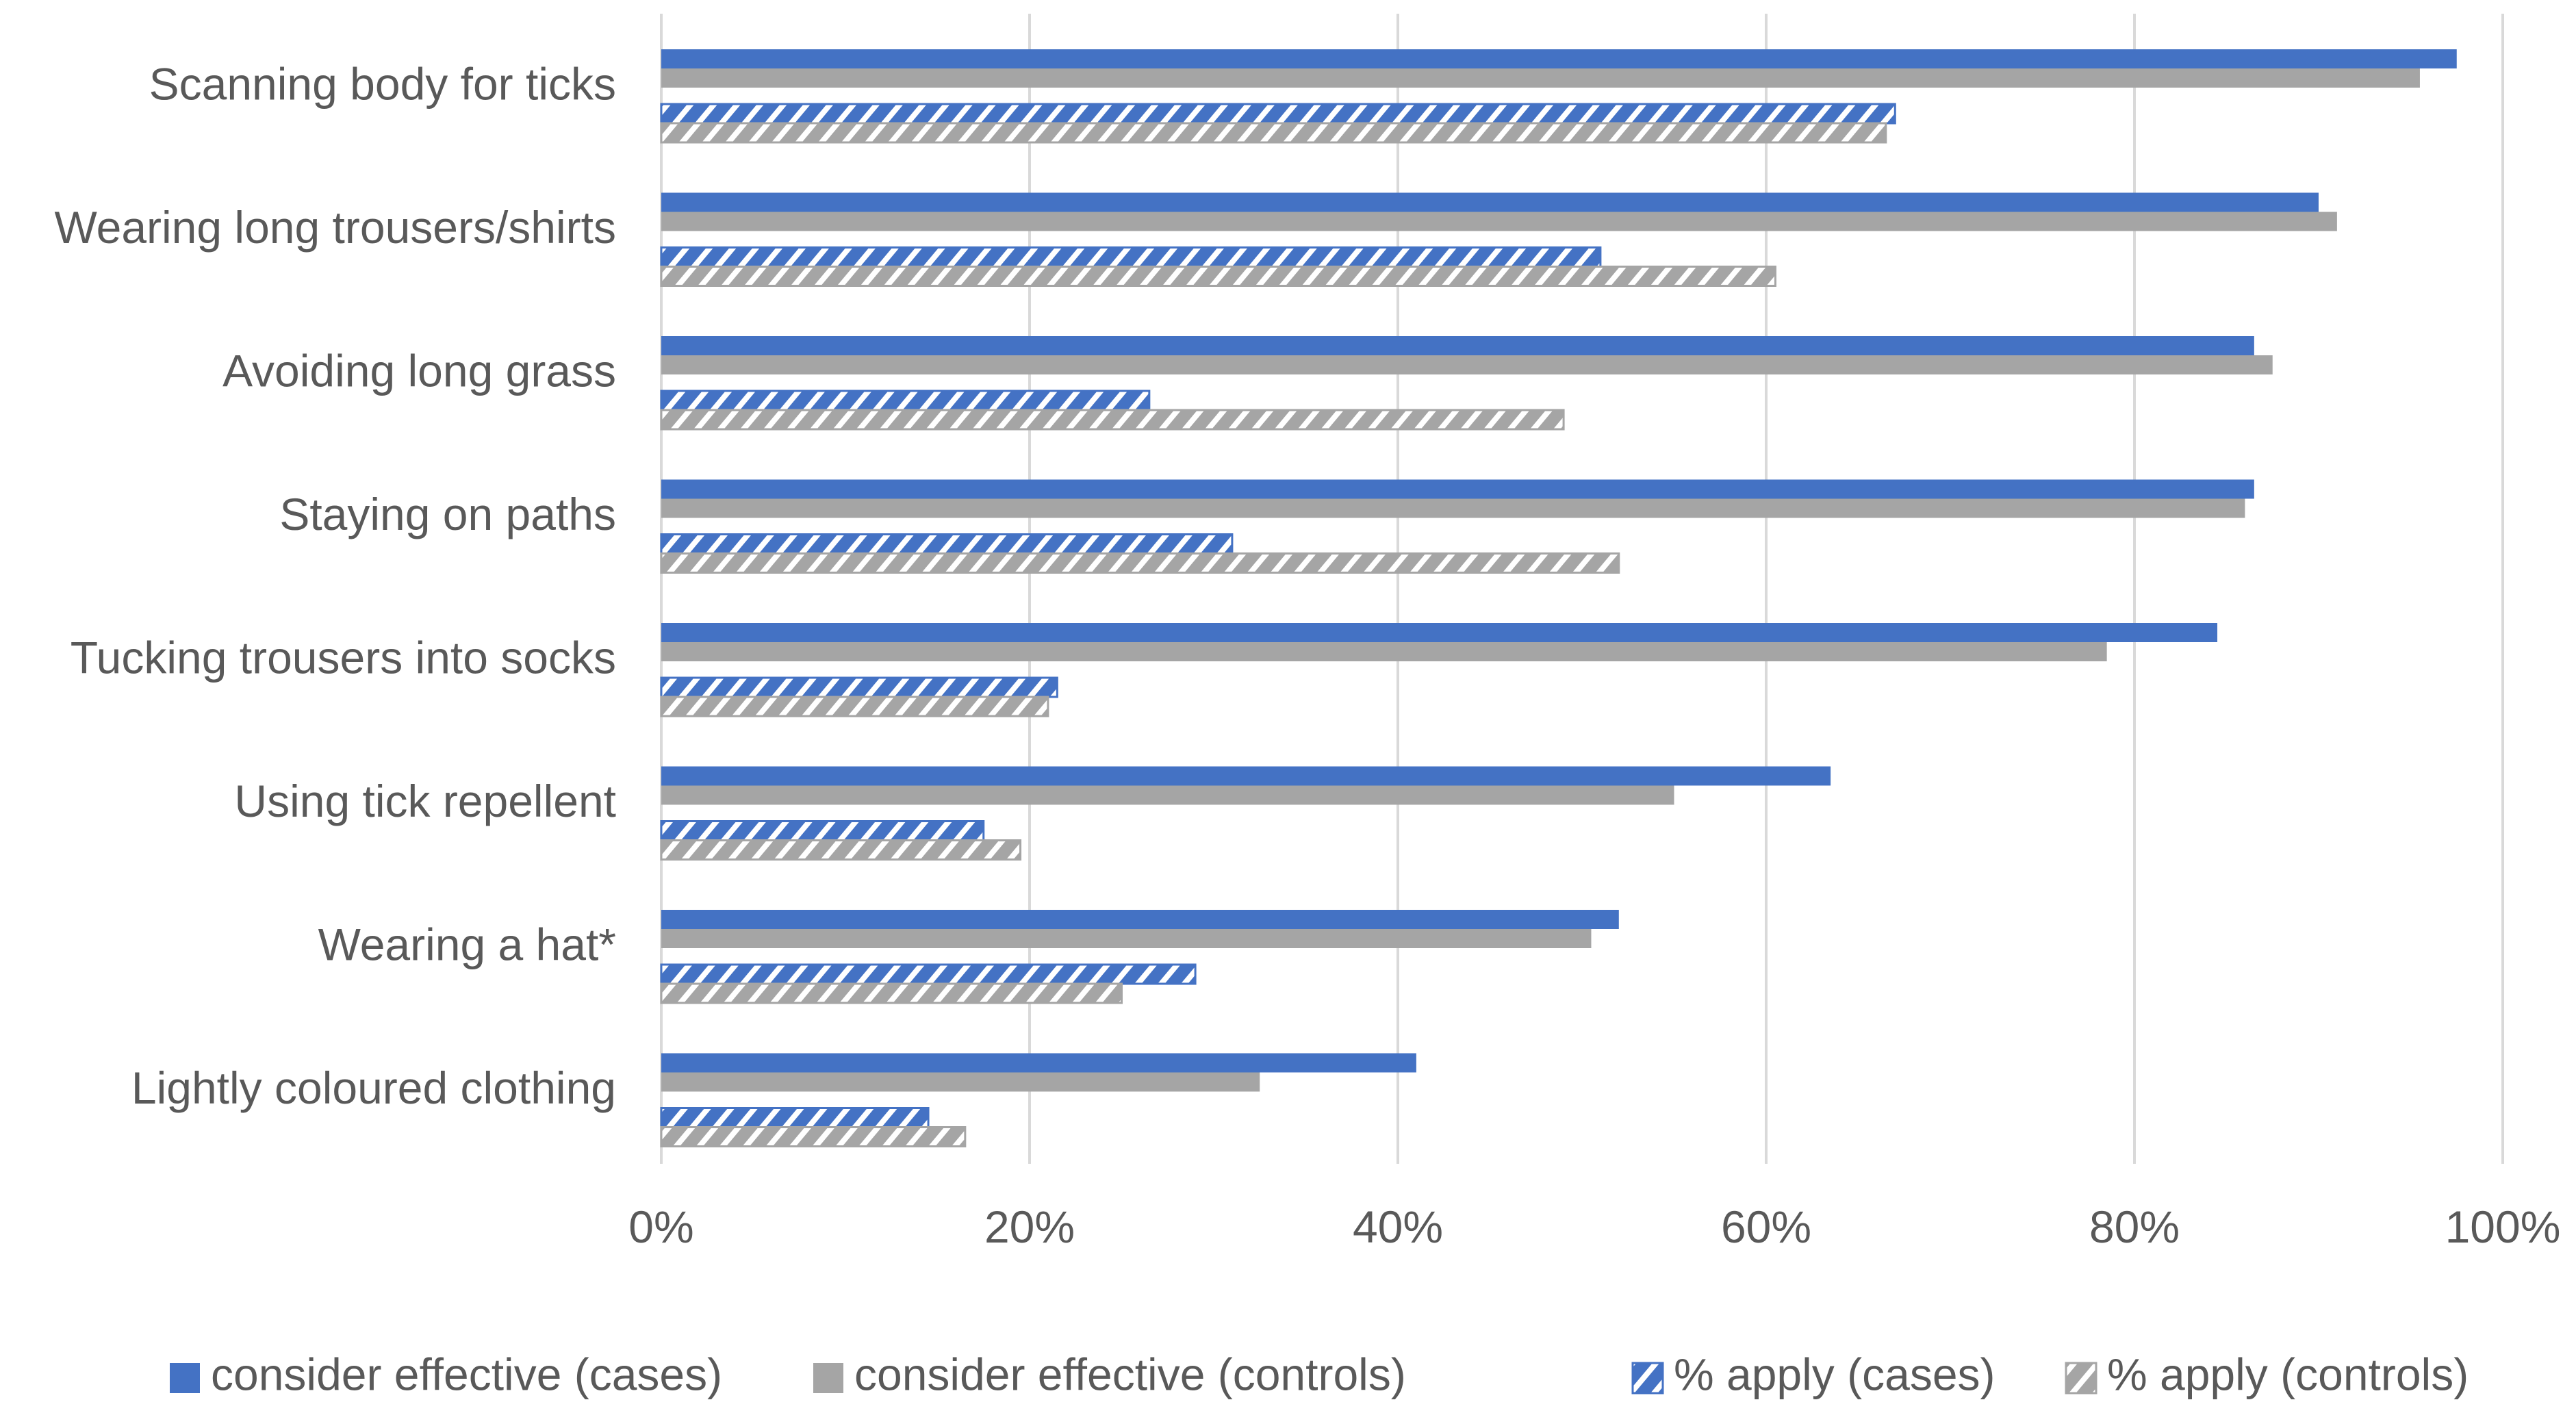 This screenshot has height=1426, width=2576. I want to click on bar-apply-controls-3: % apply (controls): 52%, so click(1140, 563).